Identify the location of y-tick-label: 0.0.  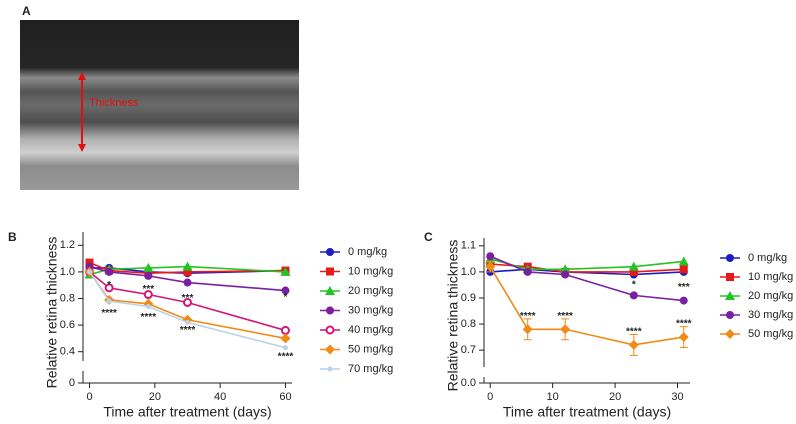
(468, 383).